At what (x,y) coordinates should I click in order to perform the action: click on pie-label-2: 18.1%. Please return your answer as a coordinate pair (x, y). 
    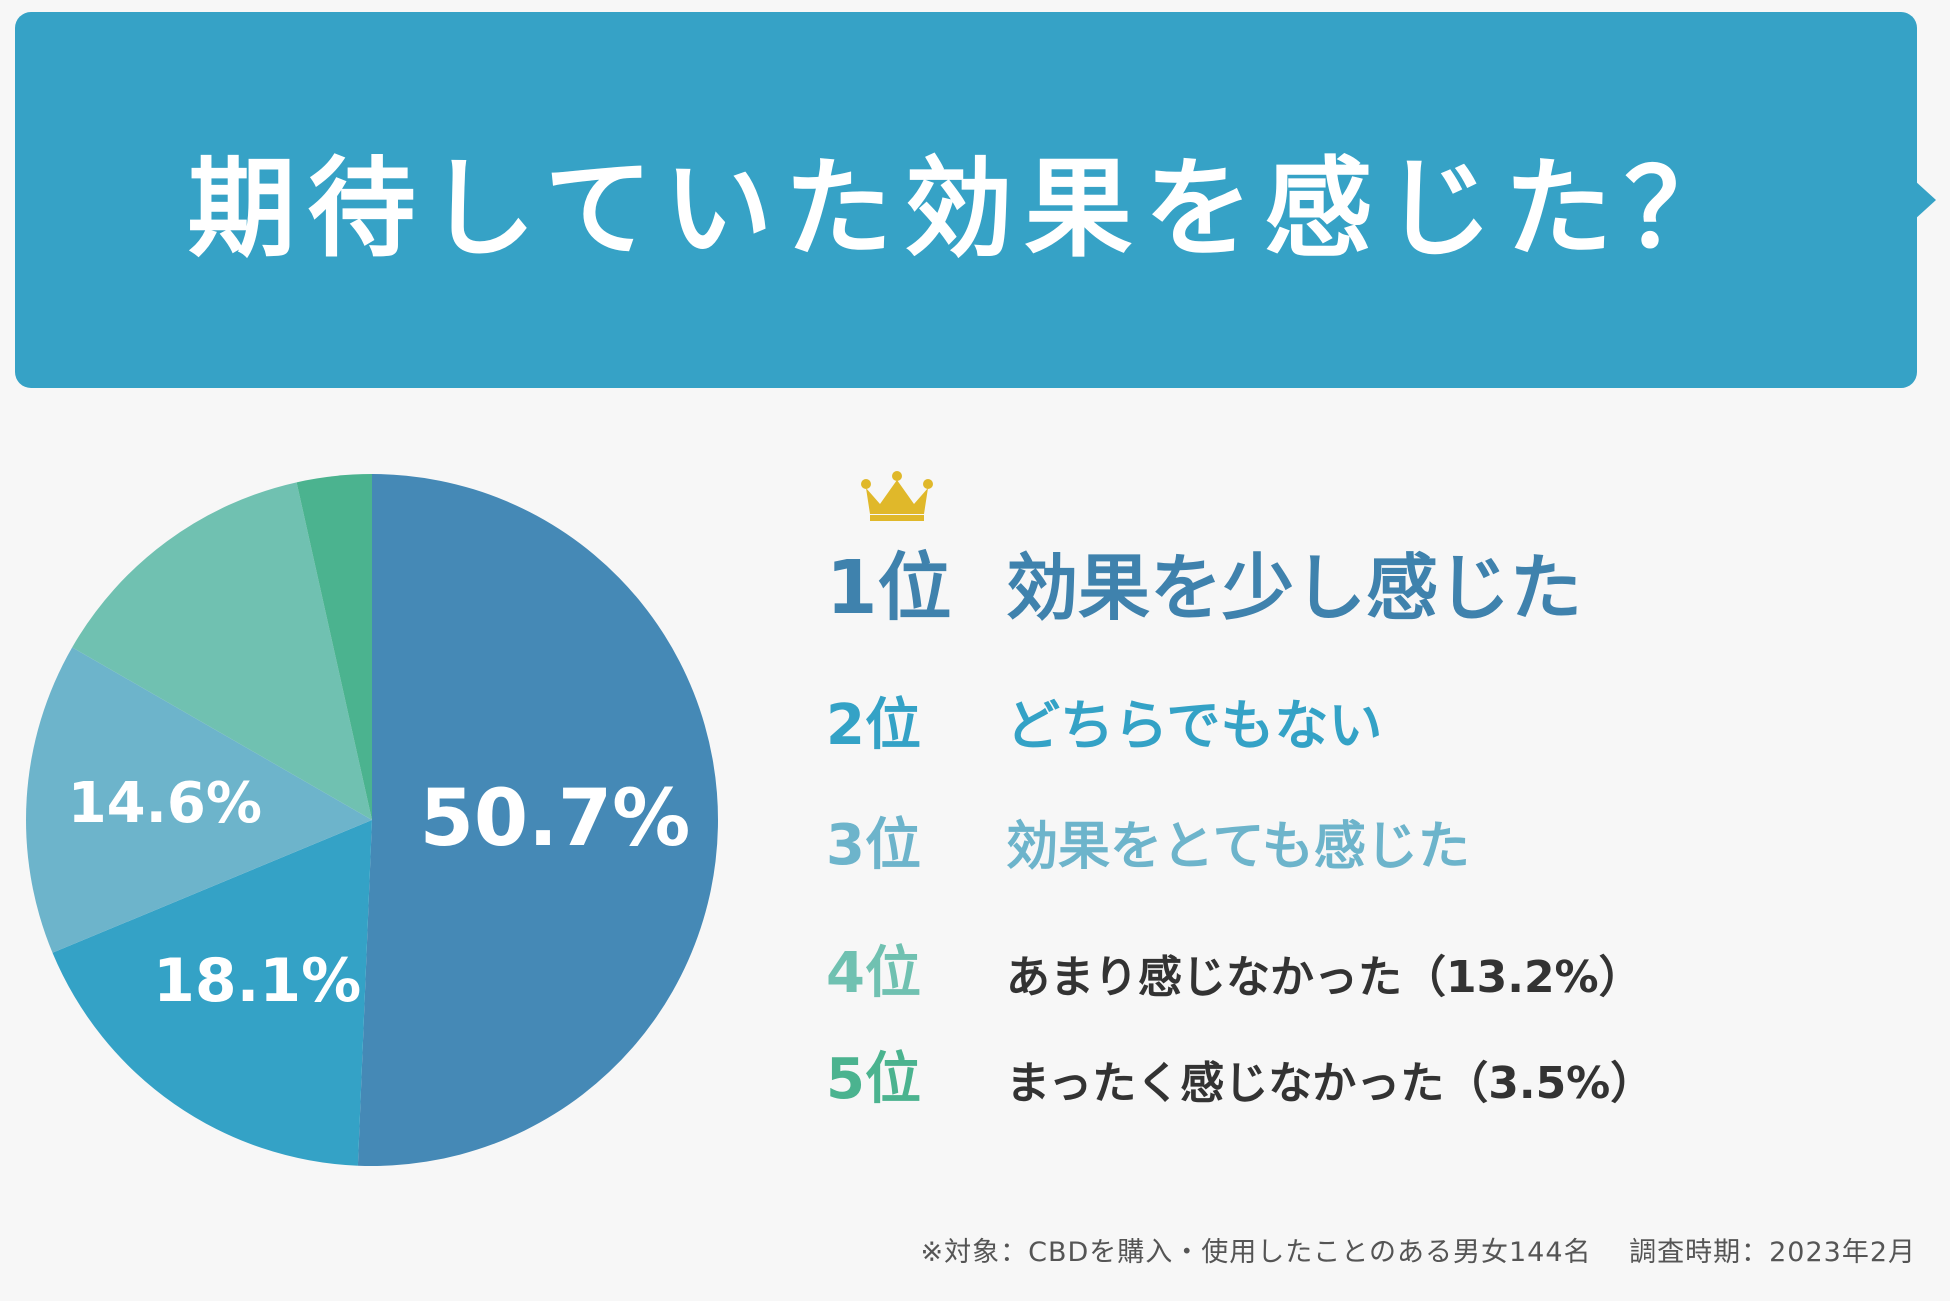
    Looking at the image, I should click on (257, 981).